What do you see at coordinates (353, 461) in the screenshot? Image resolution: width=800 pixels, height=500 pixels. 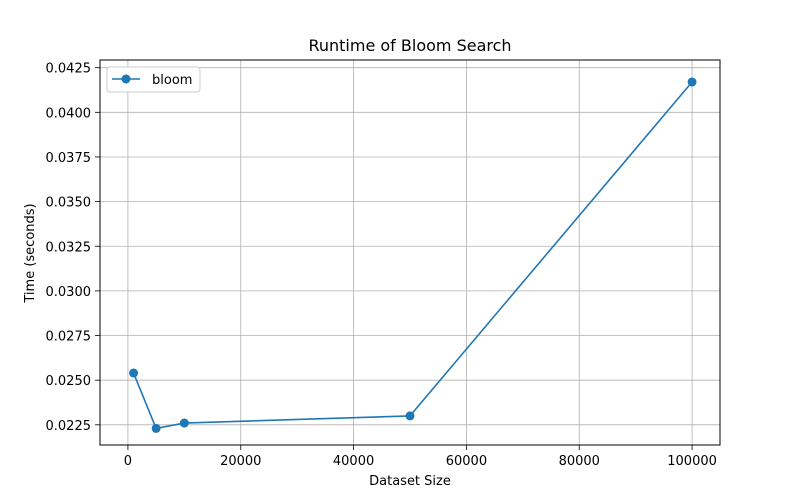 I see `x-tick-label: 40000` at bounding box center [353, 461].